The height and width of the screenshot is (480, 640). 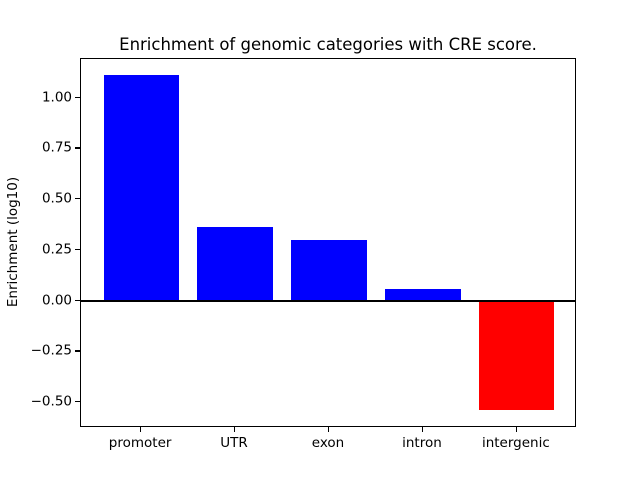 I want to click on y-tick-label: −0.50, so click(x=51, y=401).